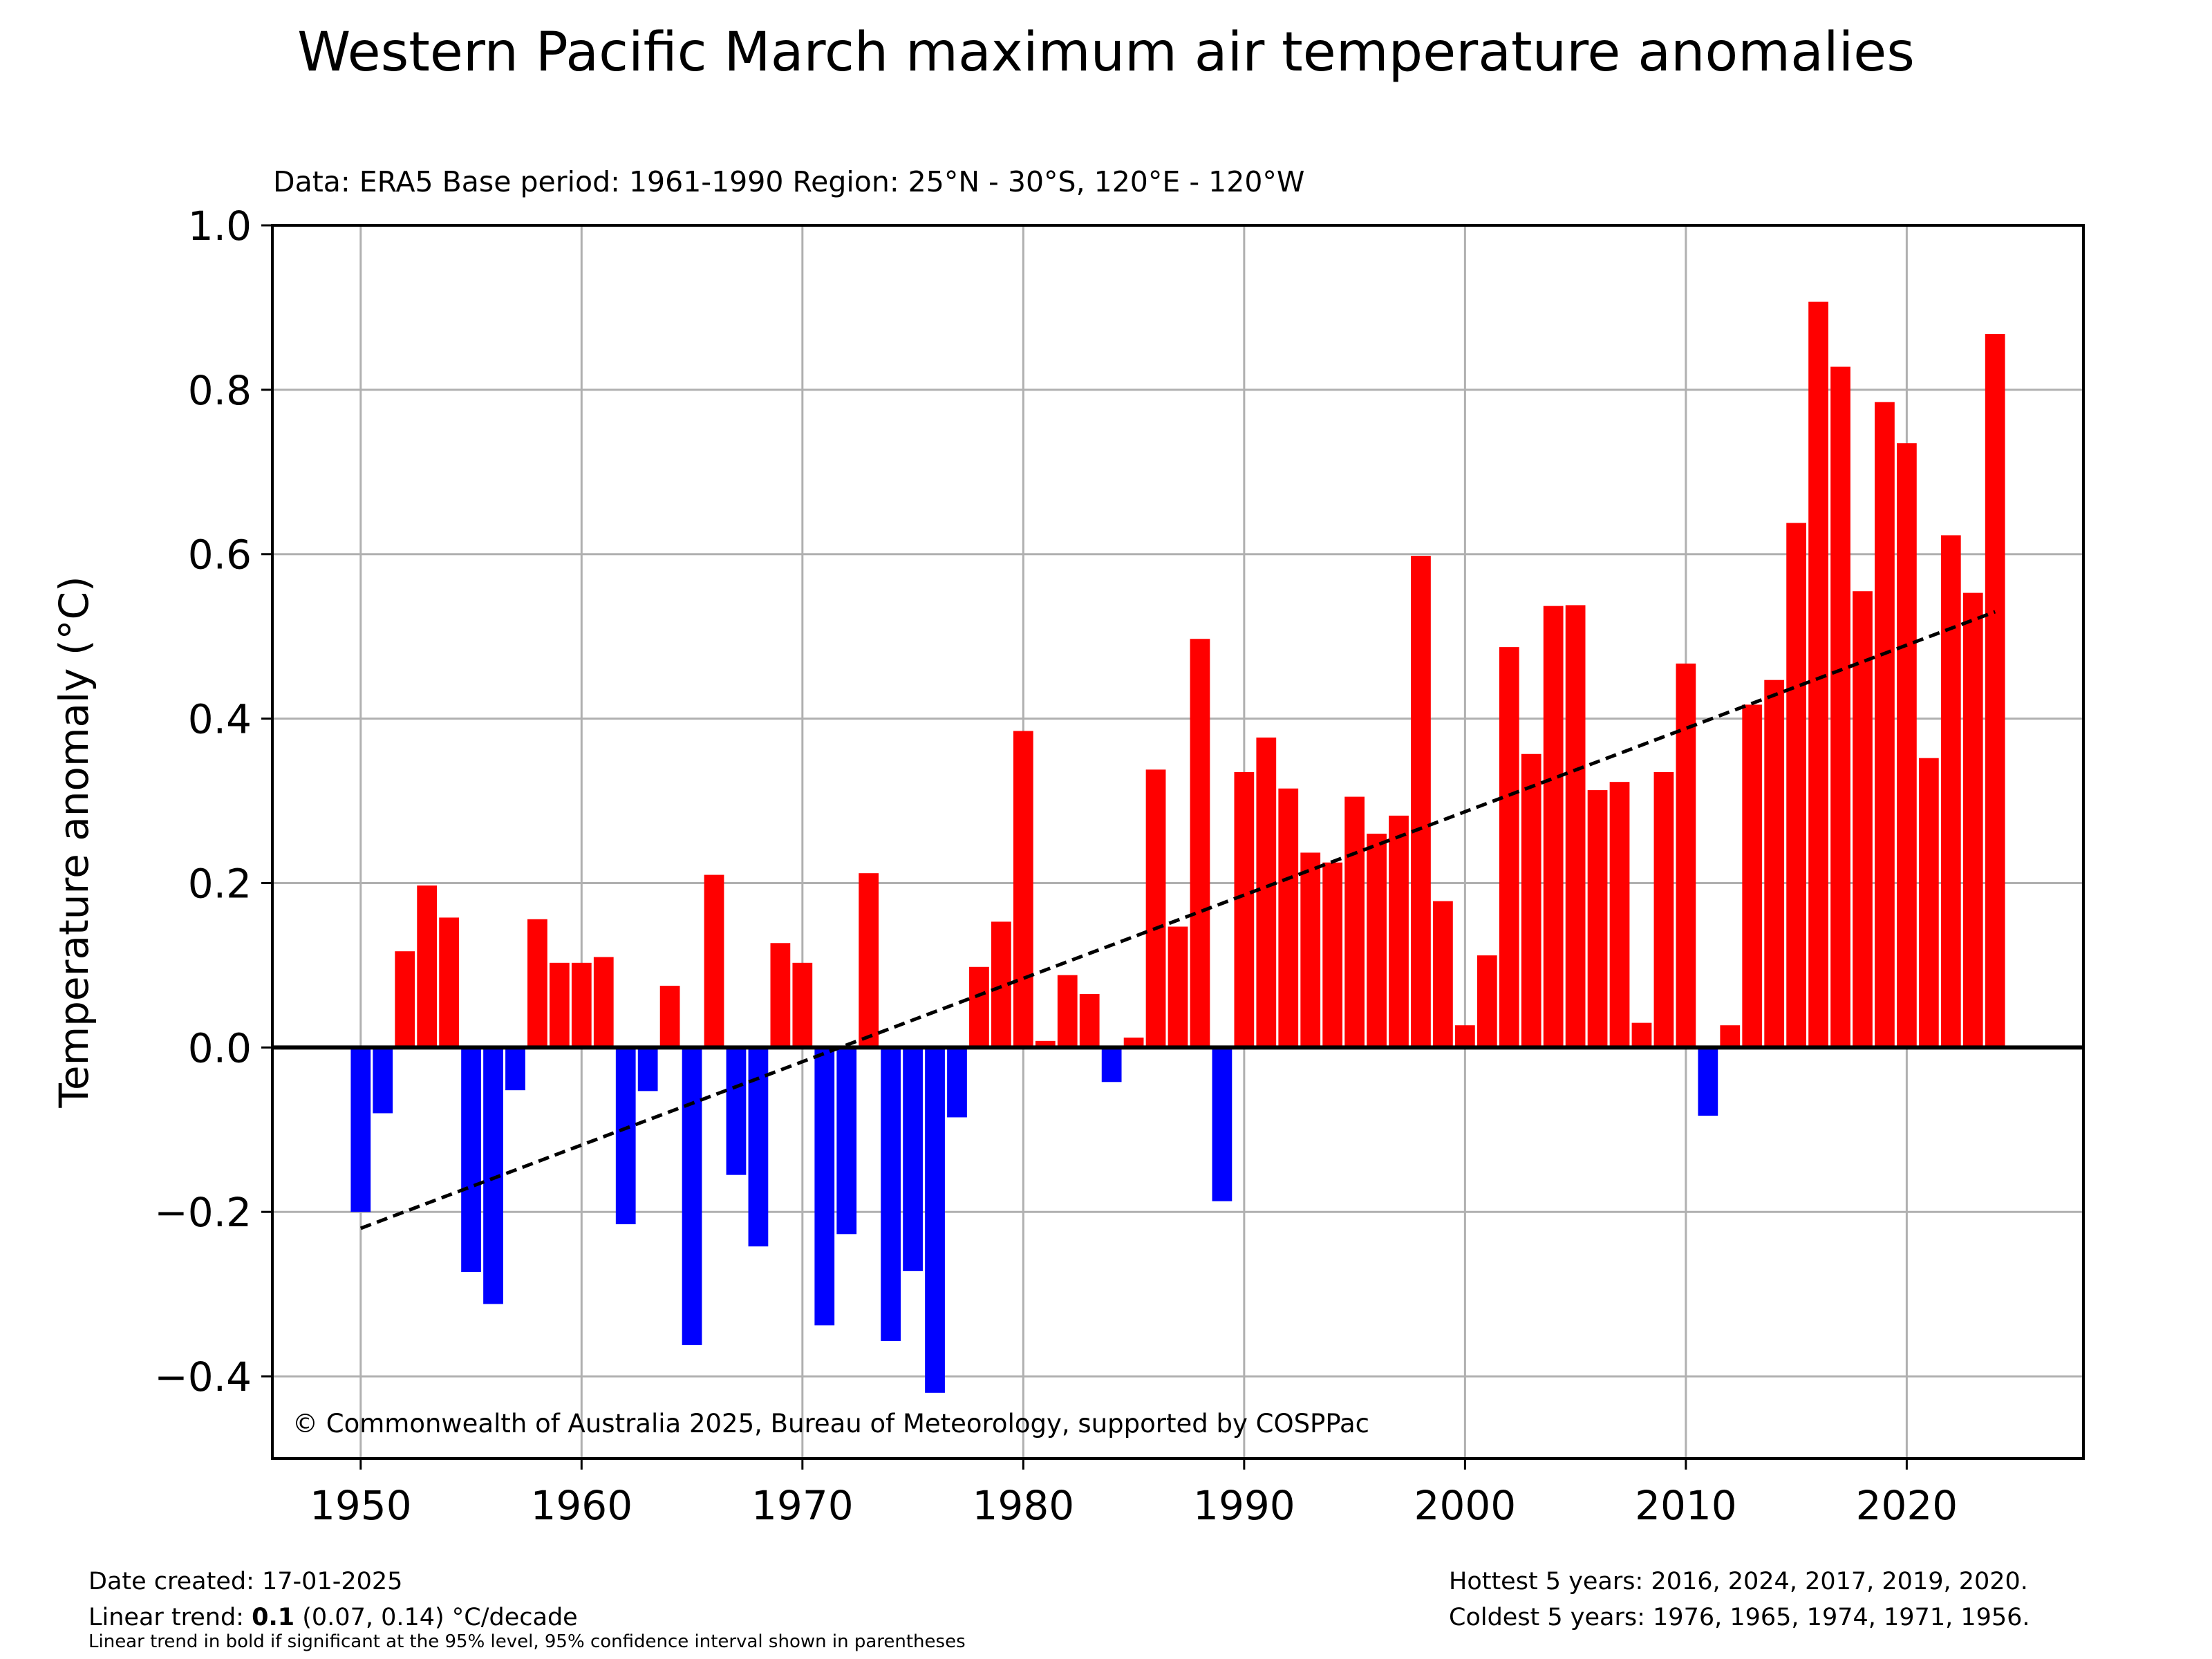  What do you see at coordinates (220, 719) in the screenshot?
I see `y-tick-label: 0.4` at bounding box center [220, 719].